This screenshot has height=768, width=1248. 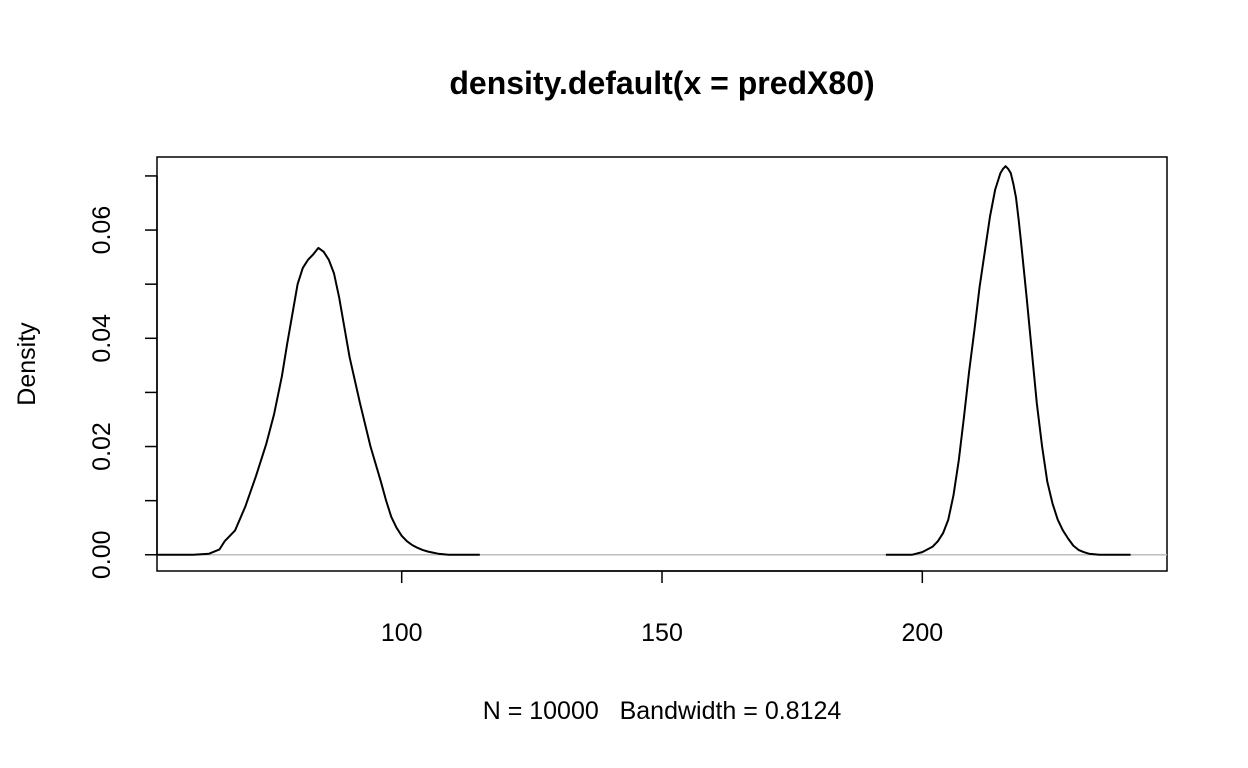 I want to click on chart-title: density.default(x = predX80), so click(x=661, y=83).